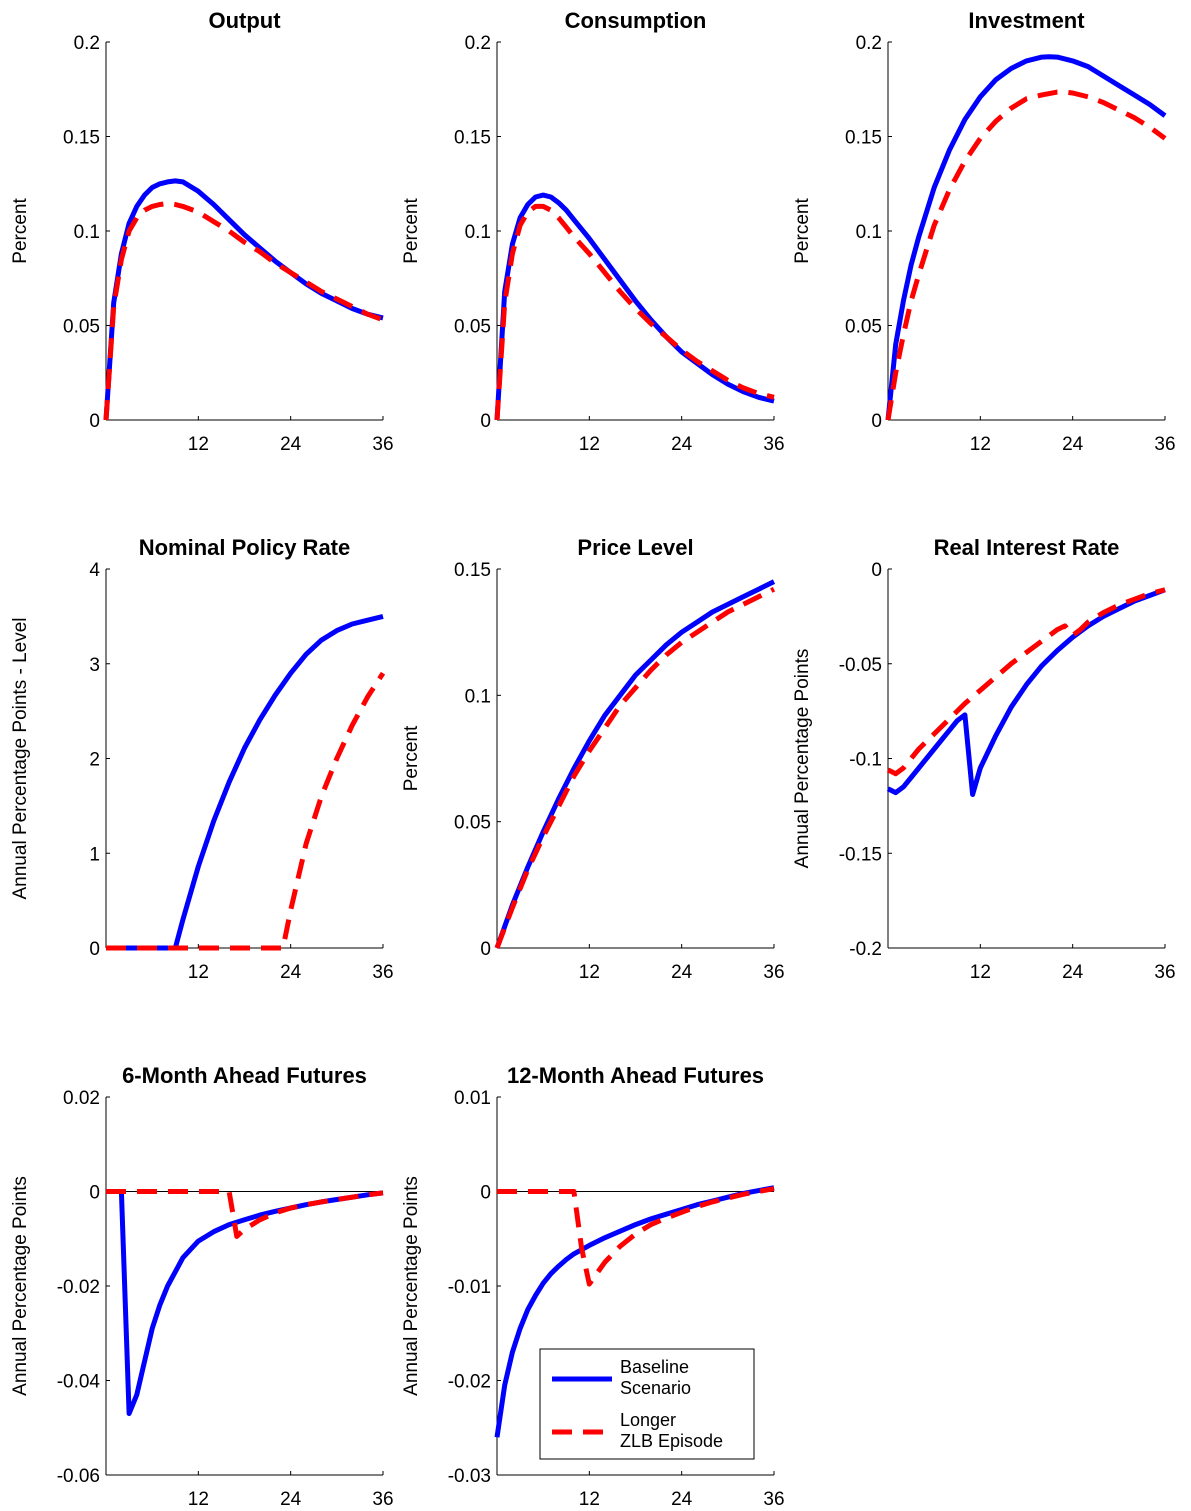 The height and width of the screenshot is (1511, 1191). I want to click on y-tick-label: -0.03, so click(469, 1476).